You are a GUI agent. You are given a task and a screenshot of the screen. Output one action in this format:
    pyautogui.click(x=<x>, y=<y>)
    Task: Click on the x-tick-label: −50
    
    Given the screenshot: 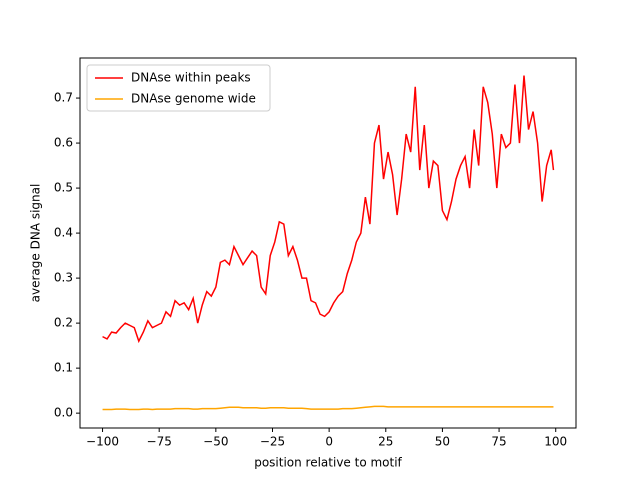 What is the action you would take?
    pyautogui.click(x=215, y=442)
    